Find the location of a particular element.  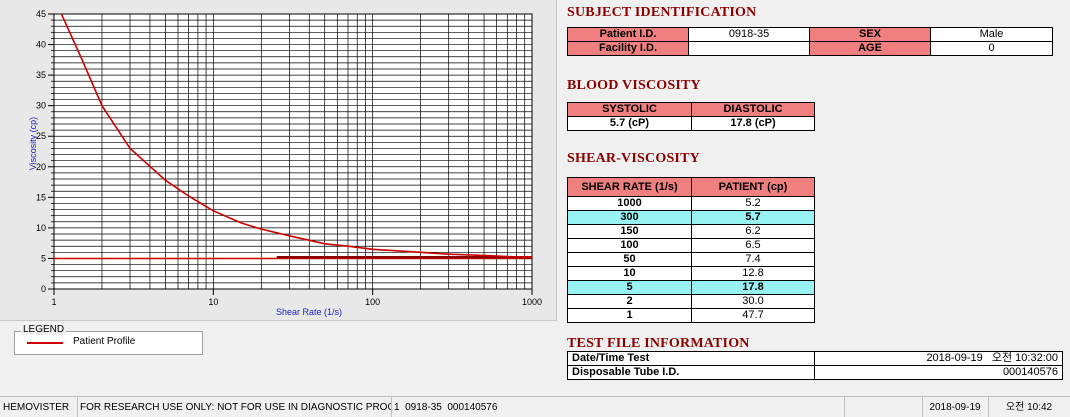

x-tick-label: 100 is located at coordinates (372, 302).